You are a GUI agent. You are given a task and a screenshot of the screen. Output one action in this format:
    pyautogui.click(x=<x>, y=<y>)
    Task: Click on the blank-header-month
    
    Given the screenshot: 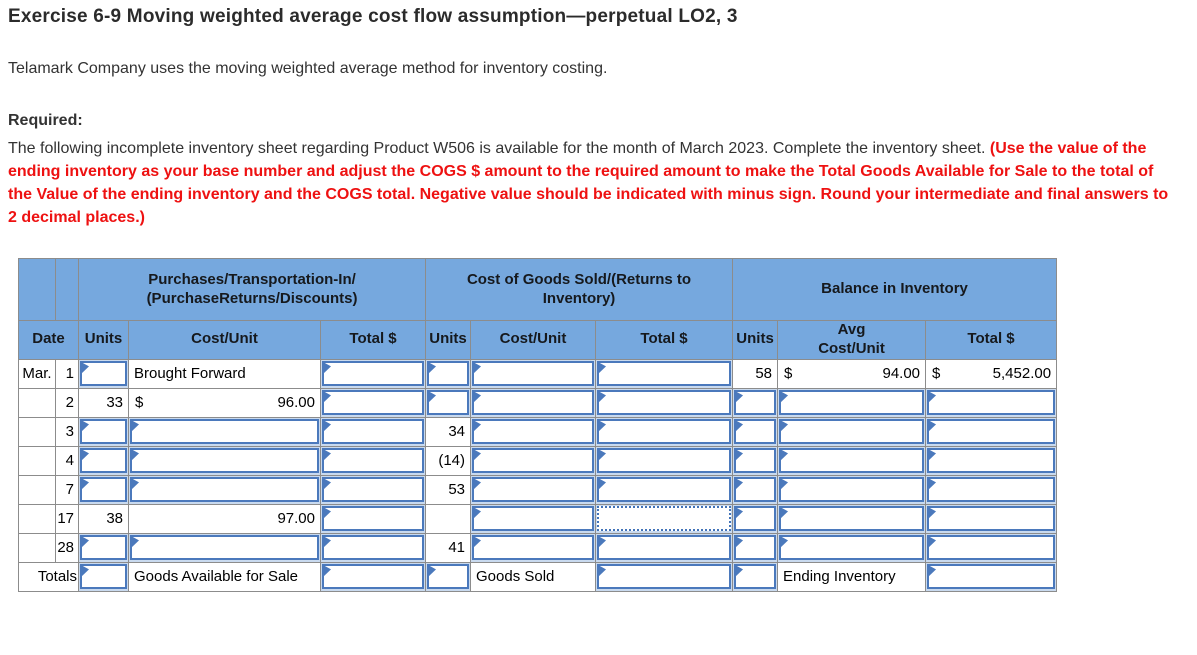 What is the action you would take?
    pyautogui.click(x=37, y=289)
    